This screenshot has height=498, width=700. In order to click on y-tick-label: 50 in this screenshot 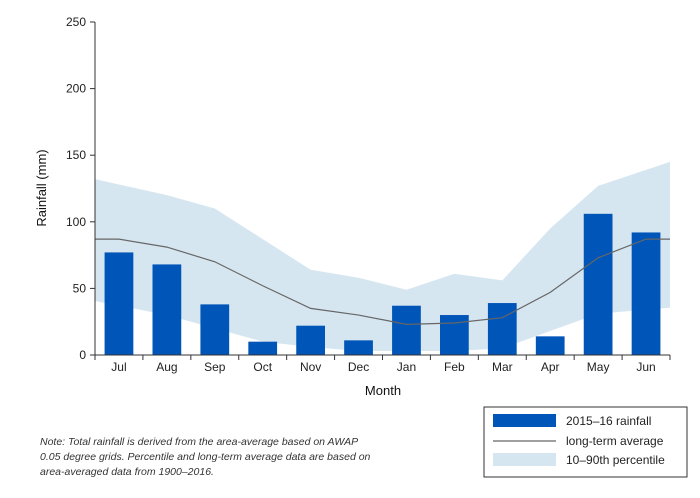, I will do `click(80, 288)`.